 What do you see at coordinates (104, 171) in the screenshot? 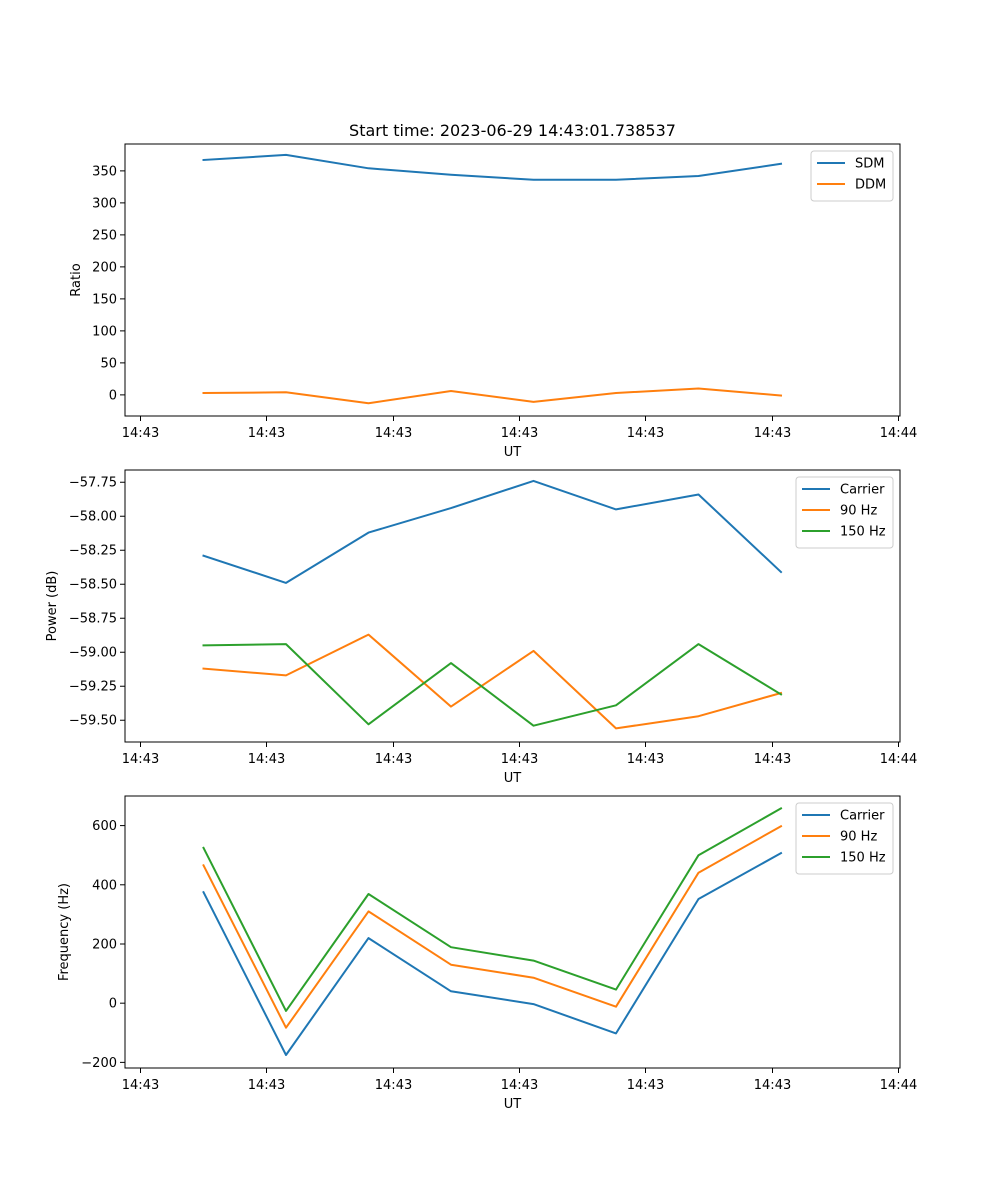
I see `y-tick-label: 350` at bounding box center [104, 171].